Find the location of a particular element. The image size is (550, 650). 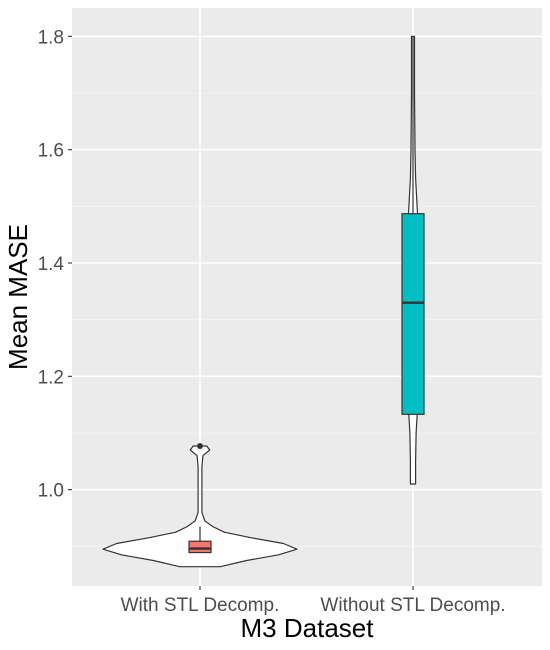

outlier-point is located at coordinates (200, 446).